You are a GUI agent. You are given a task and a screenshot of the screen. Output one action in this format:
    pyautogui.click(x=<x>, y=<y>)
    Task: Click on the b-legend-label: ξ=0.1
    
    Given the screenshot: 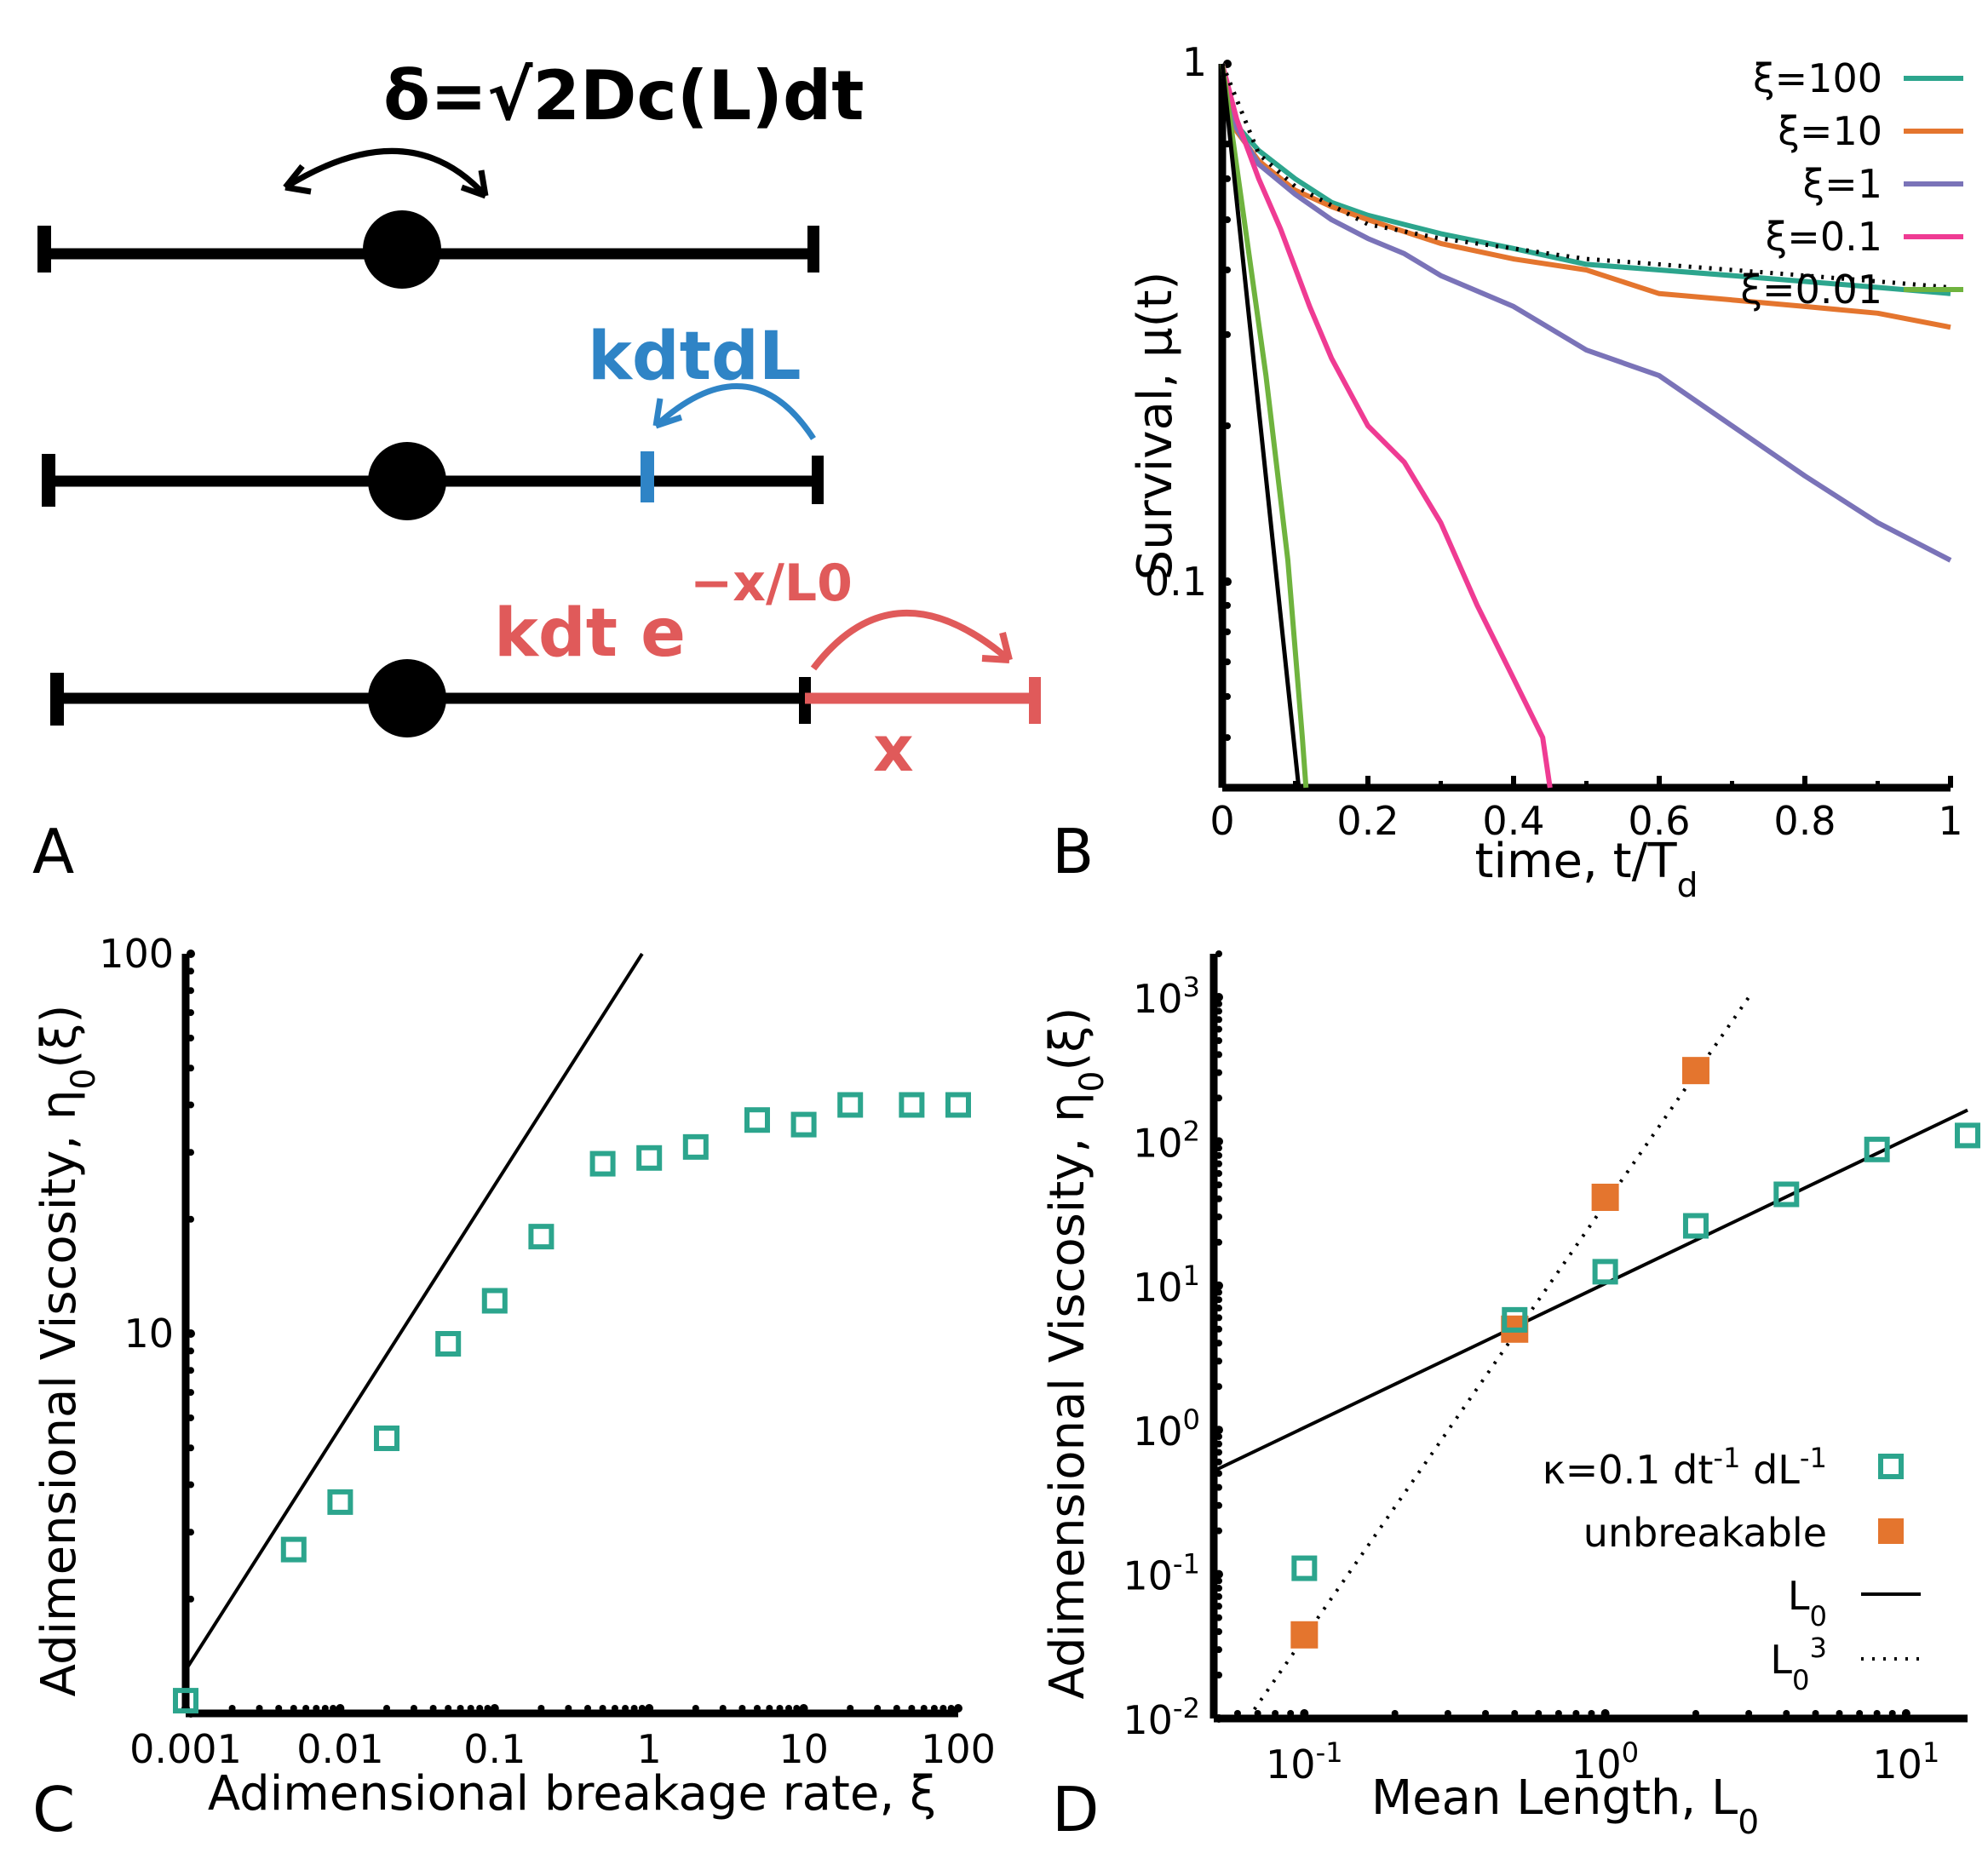 What is the action you would take?
    pyautogui.click(x=1824, y=237)
    